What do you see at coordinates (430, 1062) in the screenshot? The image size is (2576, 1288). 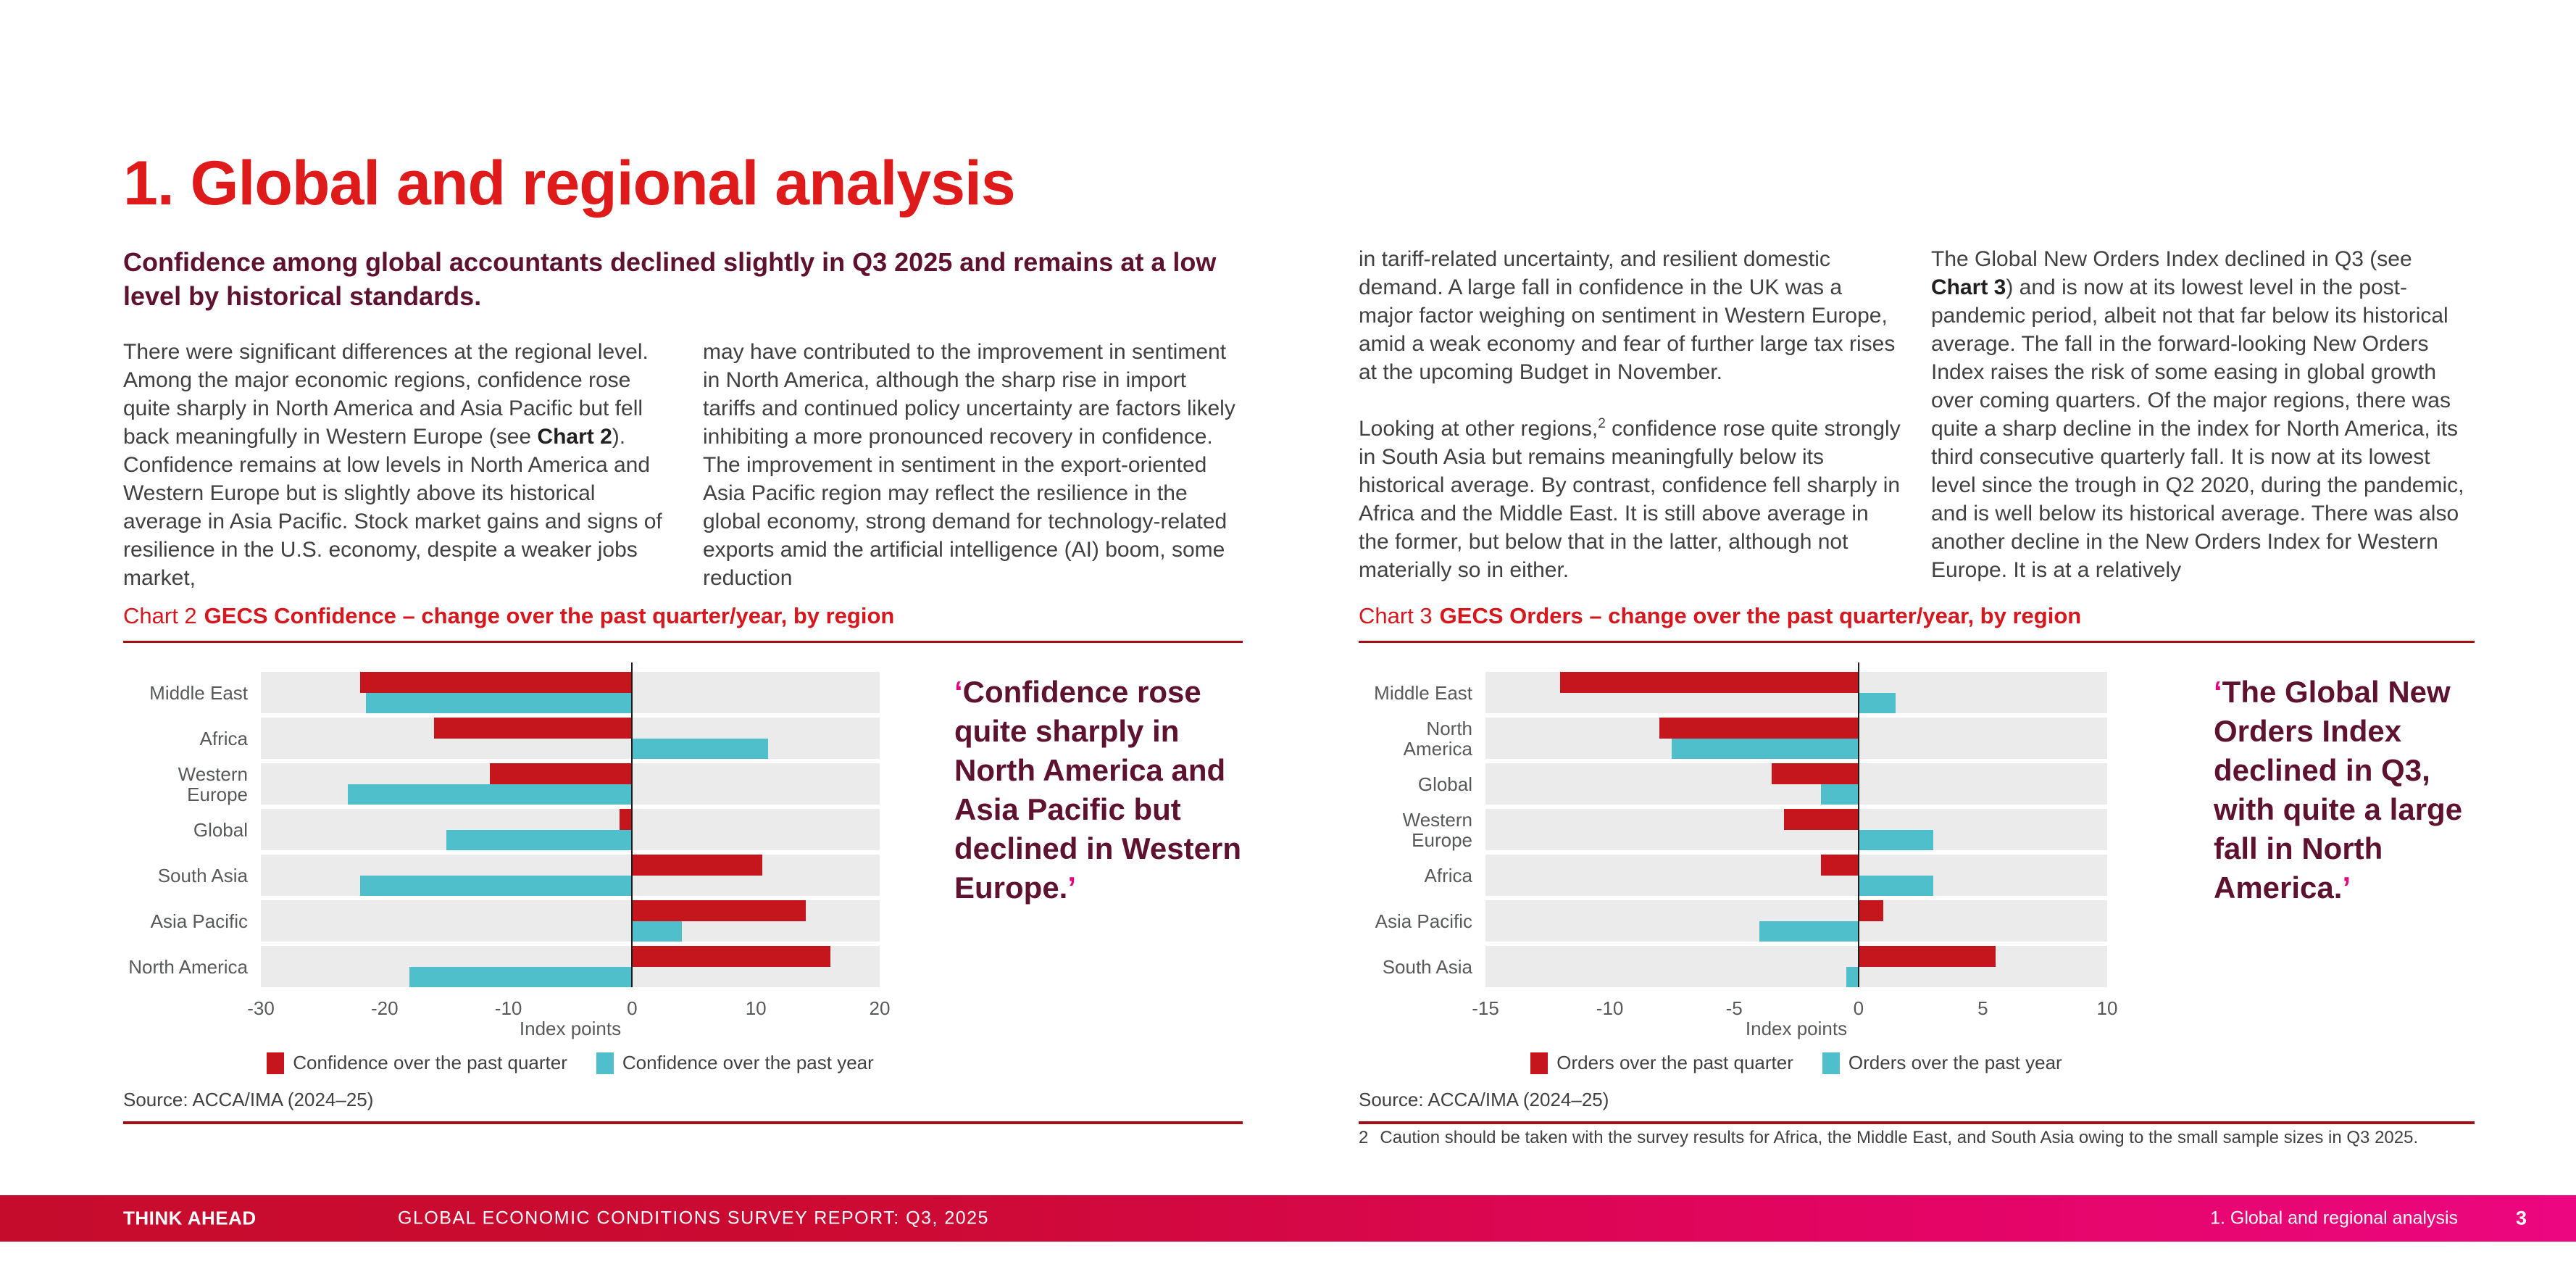 I see `legend-label: Confidence over the past quarter` at bounding box center [430, 1062].